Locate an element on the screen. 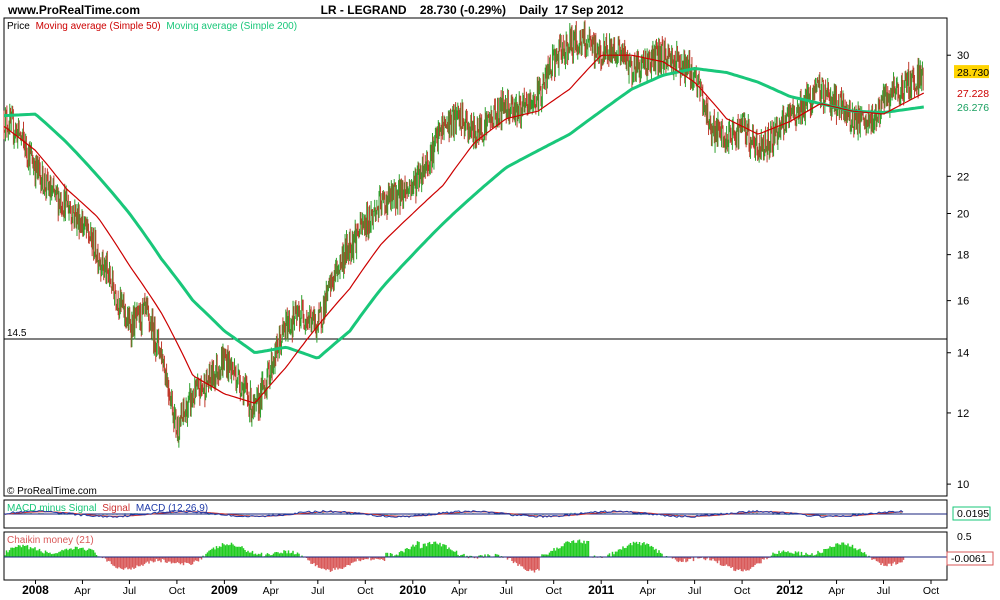 The height and width of the screenshot is (600, 1000). price-axis: 10 12 14 16 18 20 22 30 is located at coordinates (958, 270).